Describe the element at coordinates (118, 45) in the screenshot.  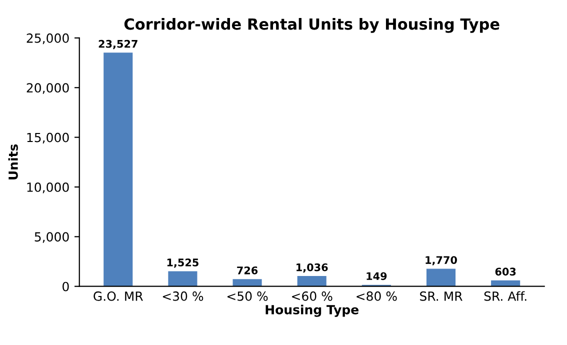
I see `data-label: 23,527` at that location.